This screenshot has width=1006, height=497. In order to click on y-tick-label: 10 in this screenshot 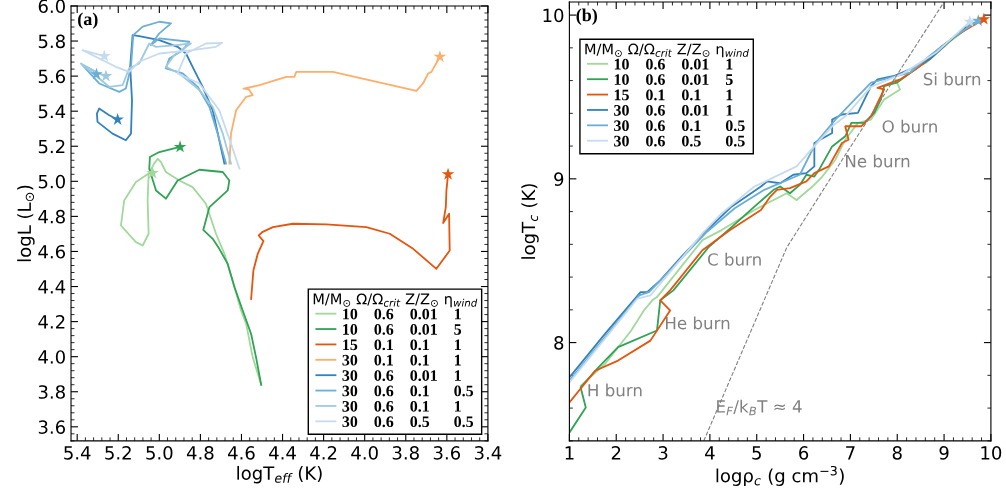, I will do `click(553, 15)`.